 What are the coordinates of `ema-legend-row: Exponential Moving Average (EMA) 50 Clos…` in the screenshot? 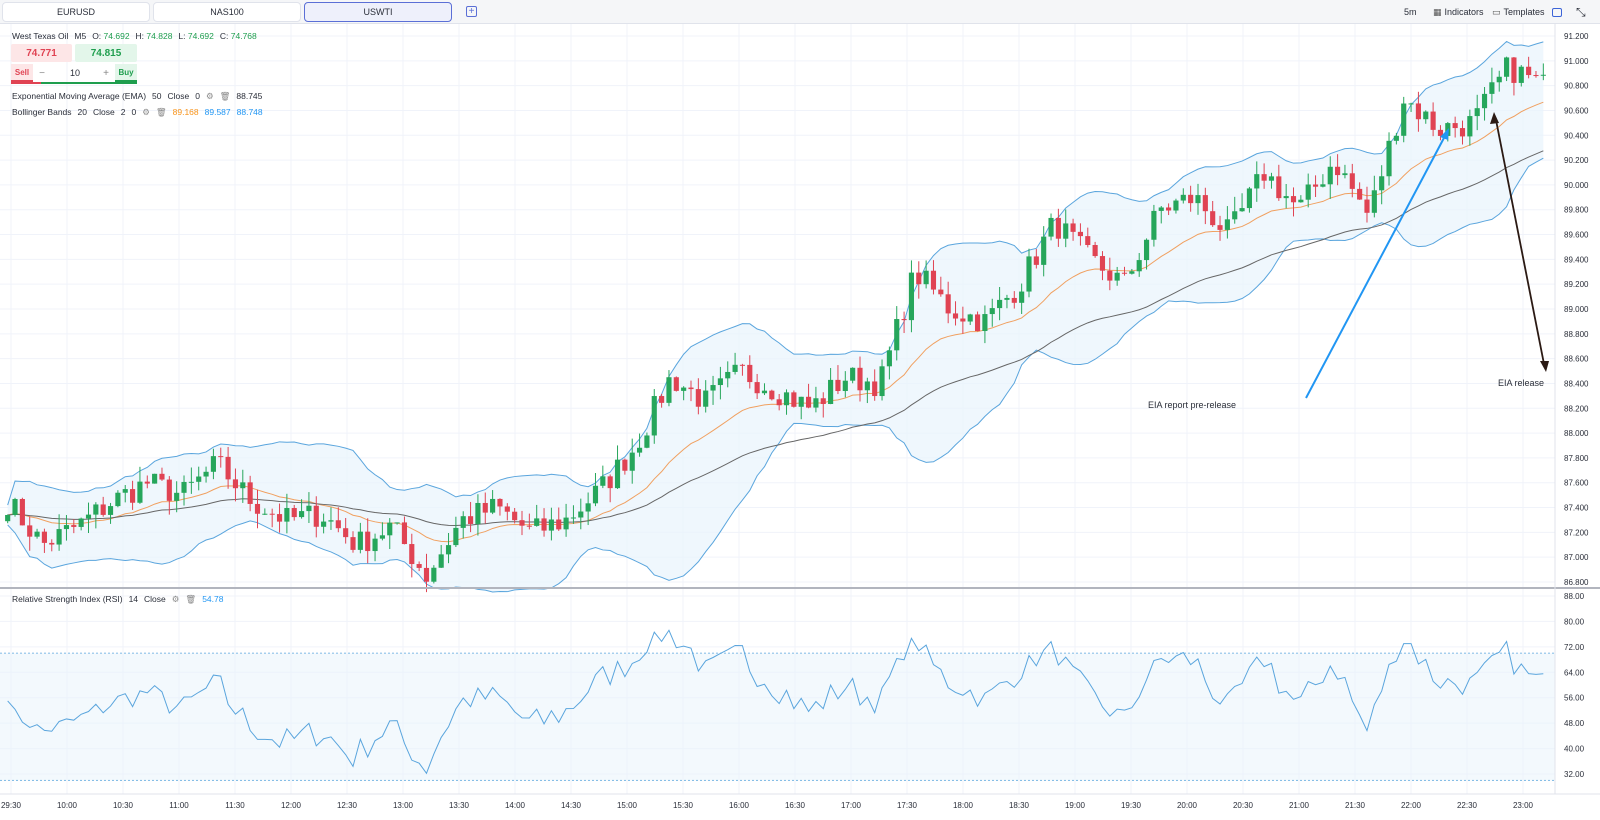 It's located at (137, 96).